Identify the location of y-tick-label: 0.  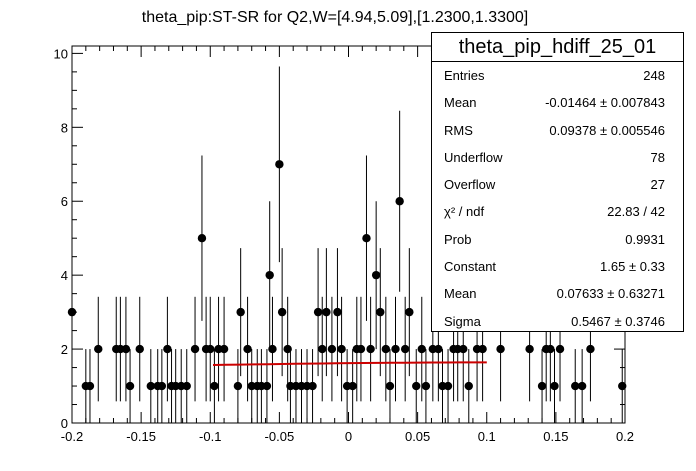
(64, 423).